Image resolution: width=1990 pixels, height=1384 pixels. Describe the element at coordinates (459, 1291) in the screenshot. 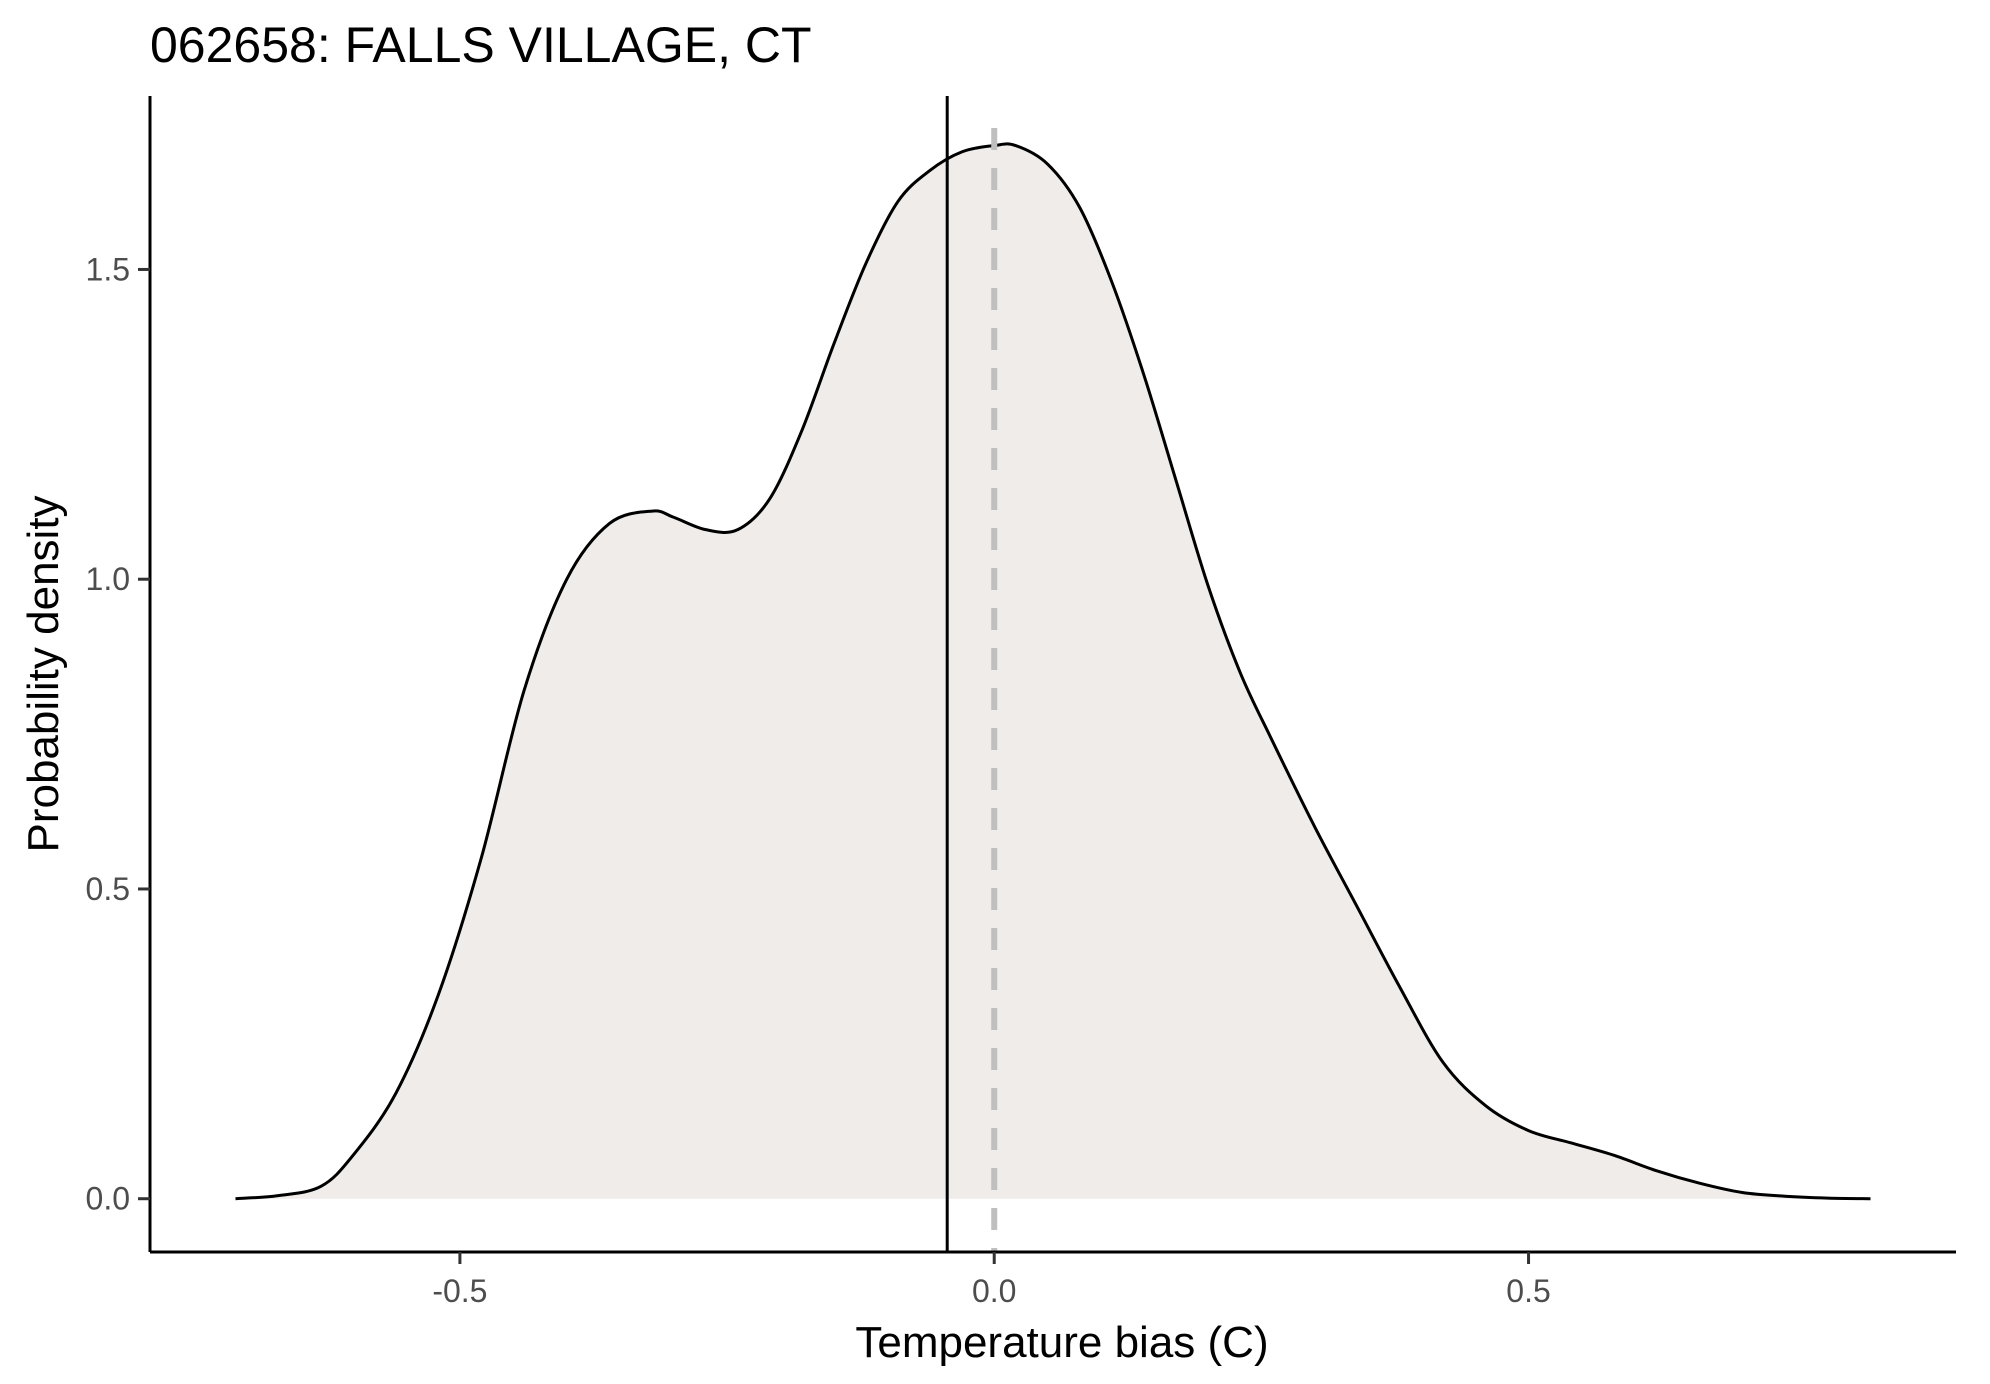

I see `x-tick-label: -0.5` at that location.